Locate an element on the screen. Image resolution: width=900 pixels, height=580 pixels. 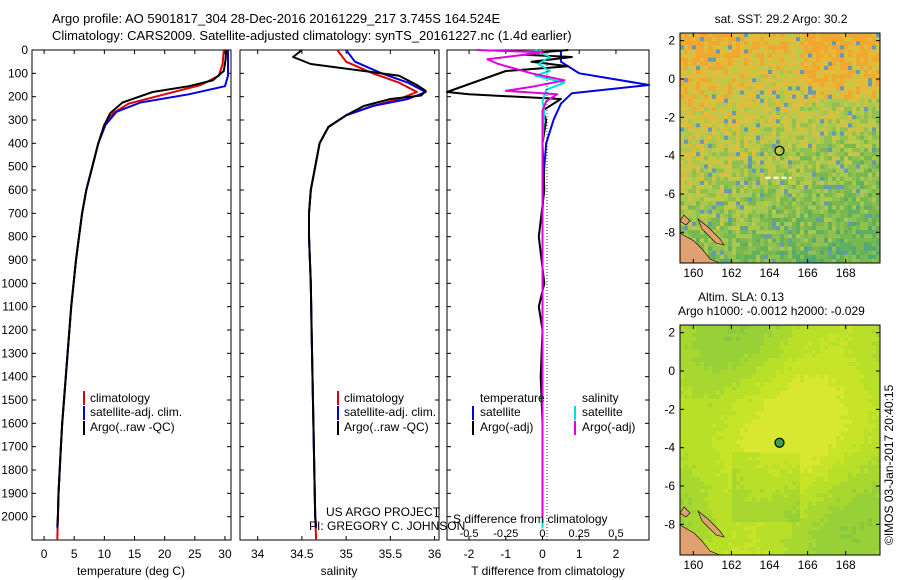
land-patch is located at coordinates (711, 232).